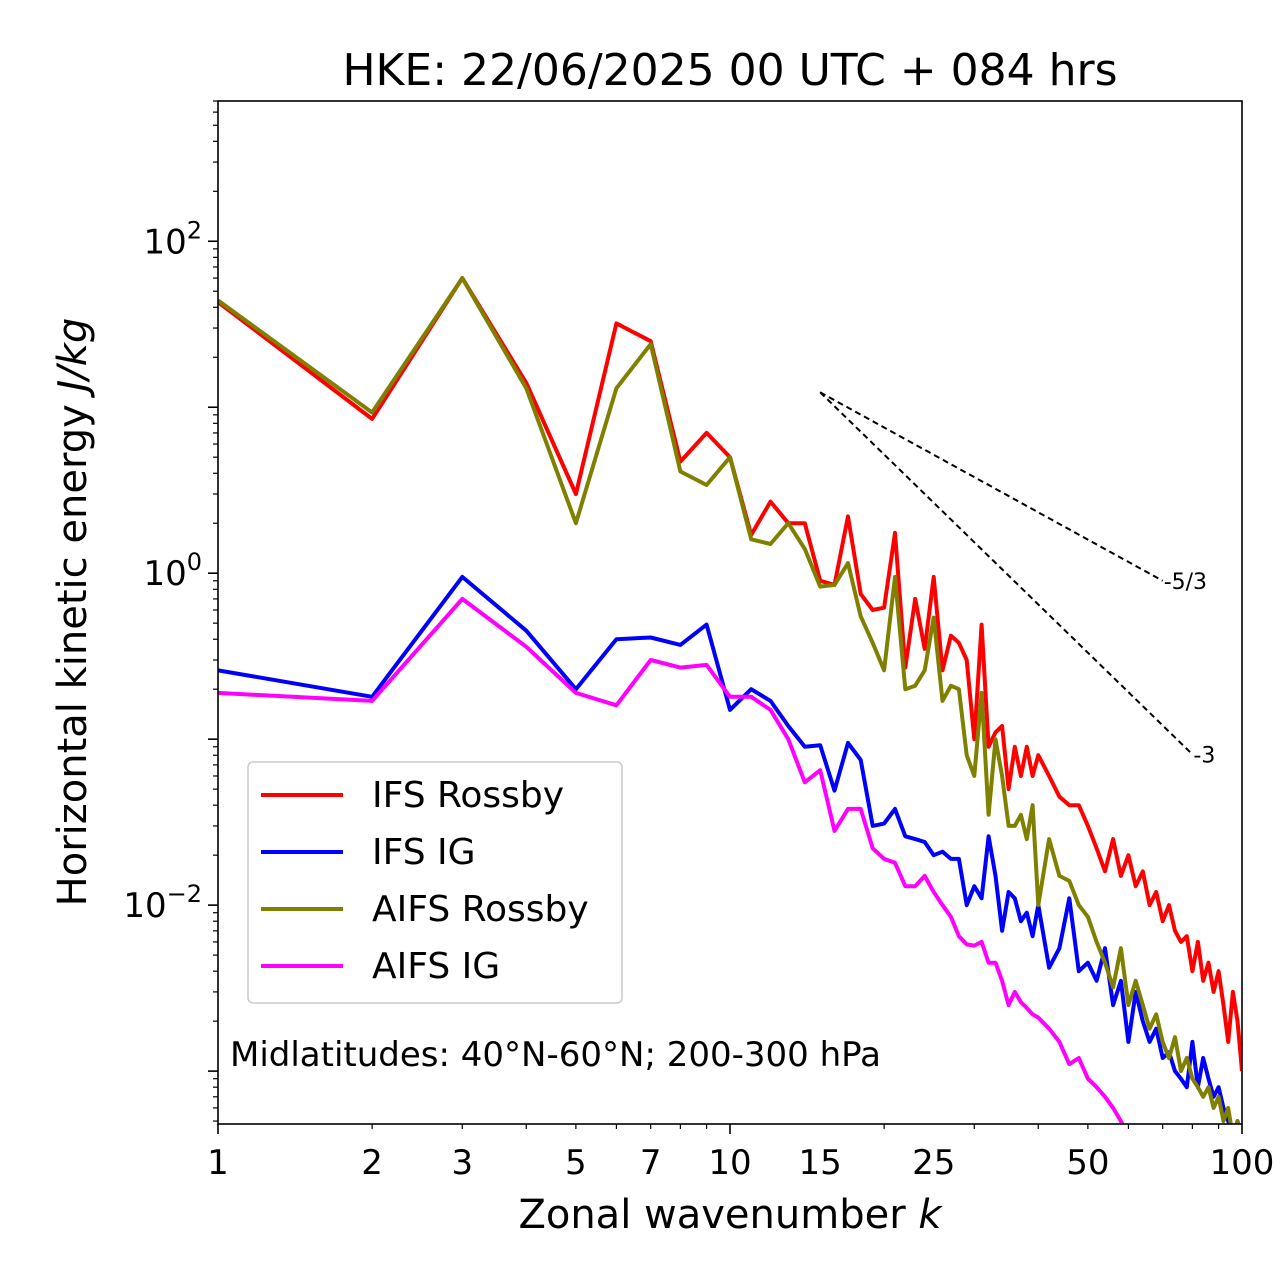  What do you see at coordinates (729, 70) in the screenshot?
I see `chart-title: HKE: 22/06/2025 00 UTC + 084 hrs` at bounding box center [729, 70].